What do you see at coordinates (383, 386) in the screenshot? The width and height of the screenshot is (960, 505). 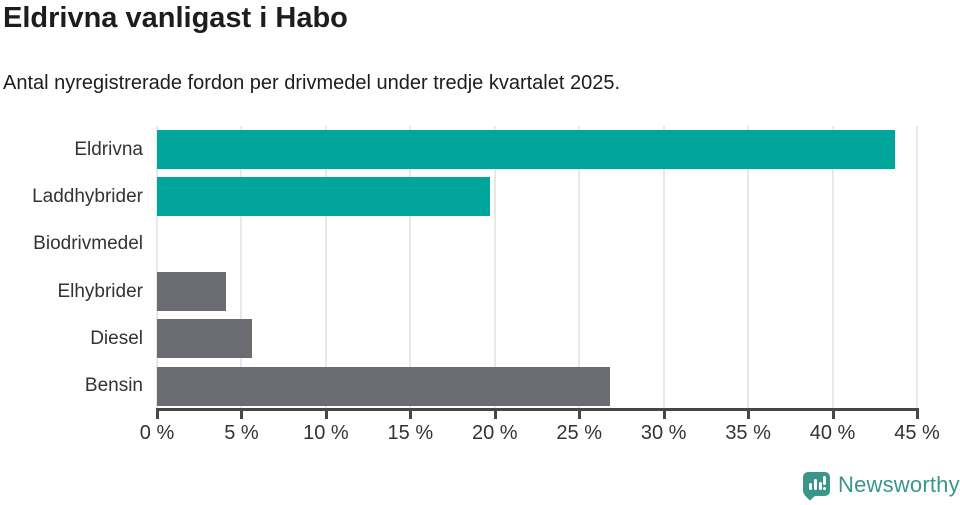 I see `bar-bensin` at bounding box center [383, 386].